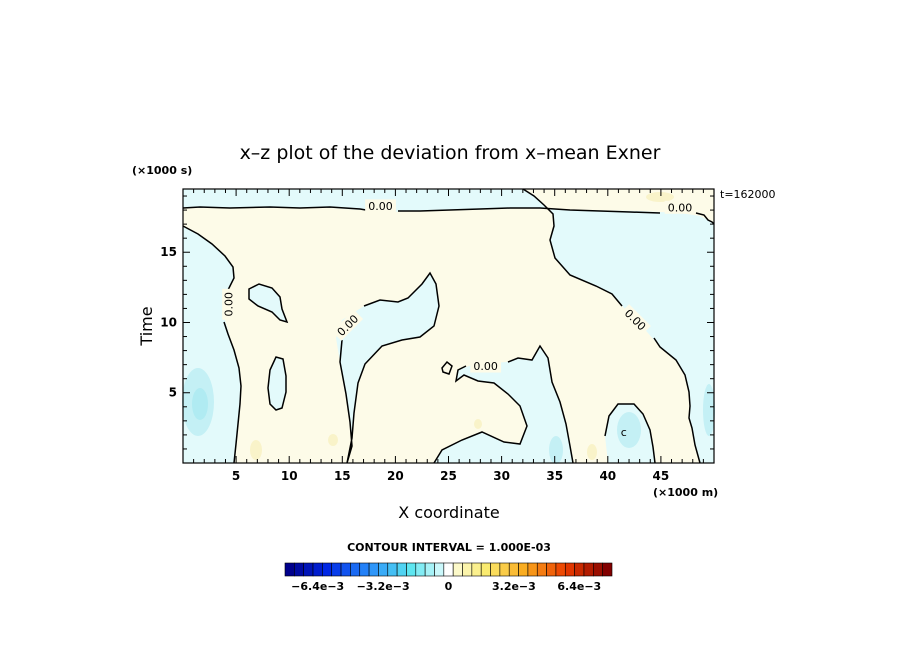 The width and height of the screenshot is (904, 654). I want to click on time-stamp: t=162000, so click(748, 194).